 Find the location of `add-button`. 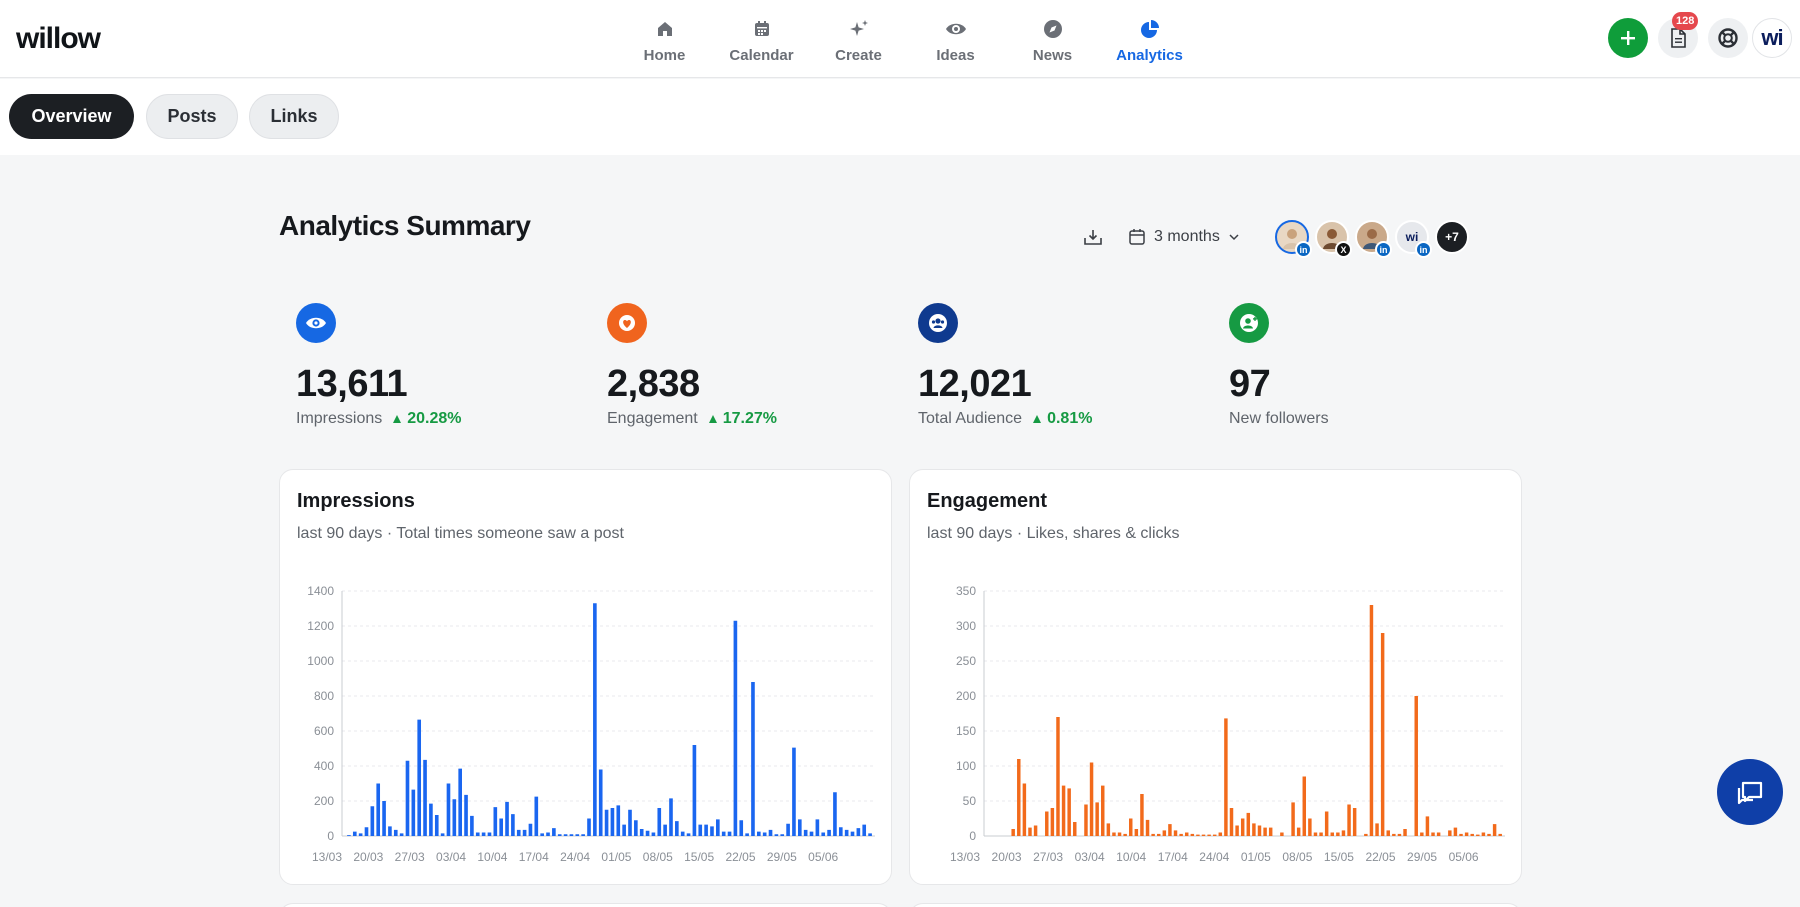

add-button is located at coordinates (1628, 38).